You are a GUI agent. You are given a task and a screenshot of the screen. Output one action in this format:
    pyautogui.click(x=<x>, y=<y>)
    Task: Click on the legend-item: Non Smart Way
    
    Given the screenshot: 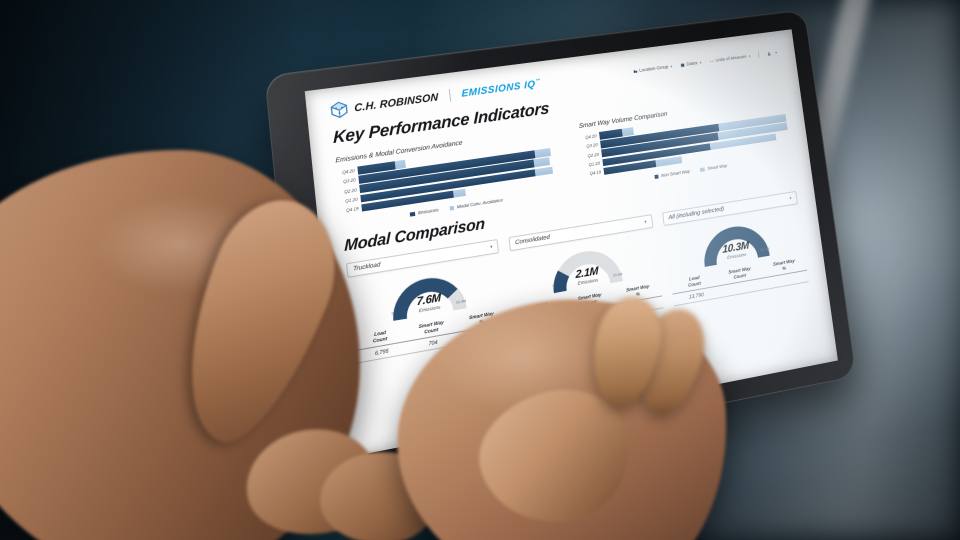 What is the action you would take?
    pyautogui.click(x=672, y=174)
    